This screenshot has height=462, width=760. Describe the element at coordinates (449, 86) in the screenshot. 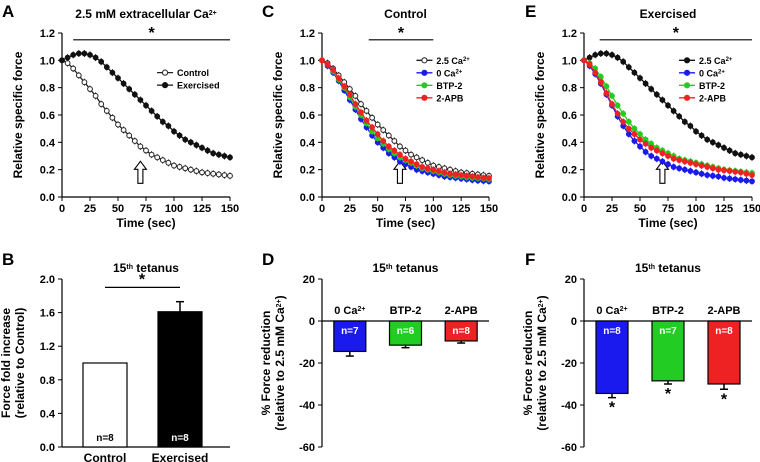

I see `legend-label: BTP-2` at that location.